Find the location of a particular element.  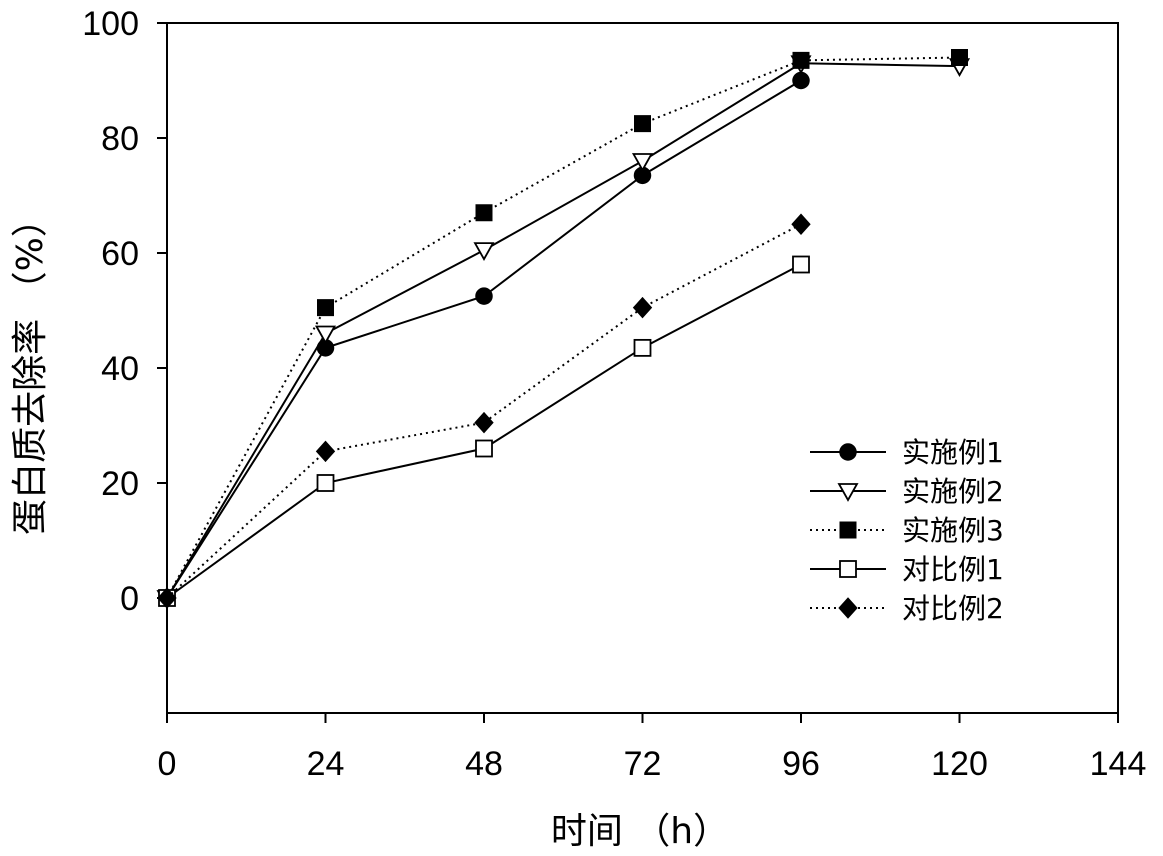

y-tick-label: 0 is located at coordinates (129, 599).